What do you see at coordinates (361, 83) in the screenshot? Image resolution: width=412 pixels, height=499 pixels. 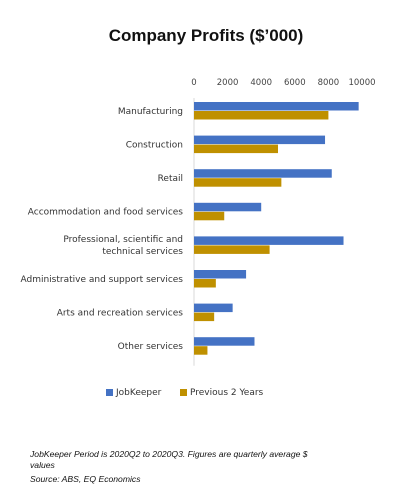 I see `x-tick-label: 10000` at bounding box center [361, 83].